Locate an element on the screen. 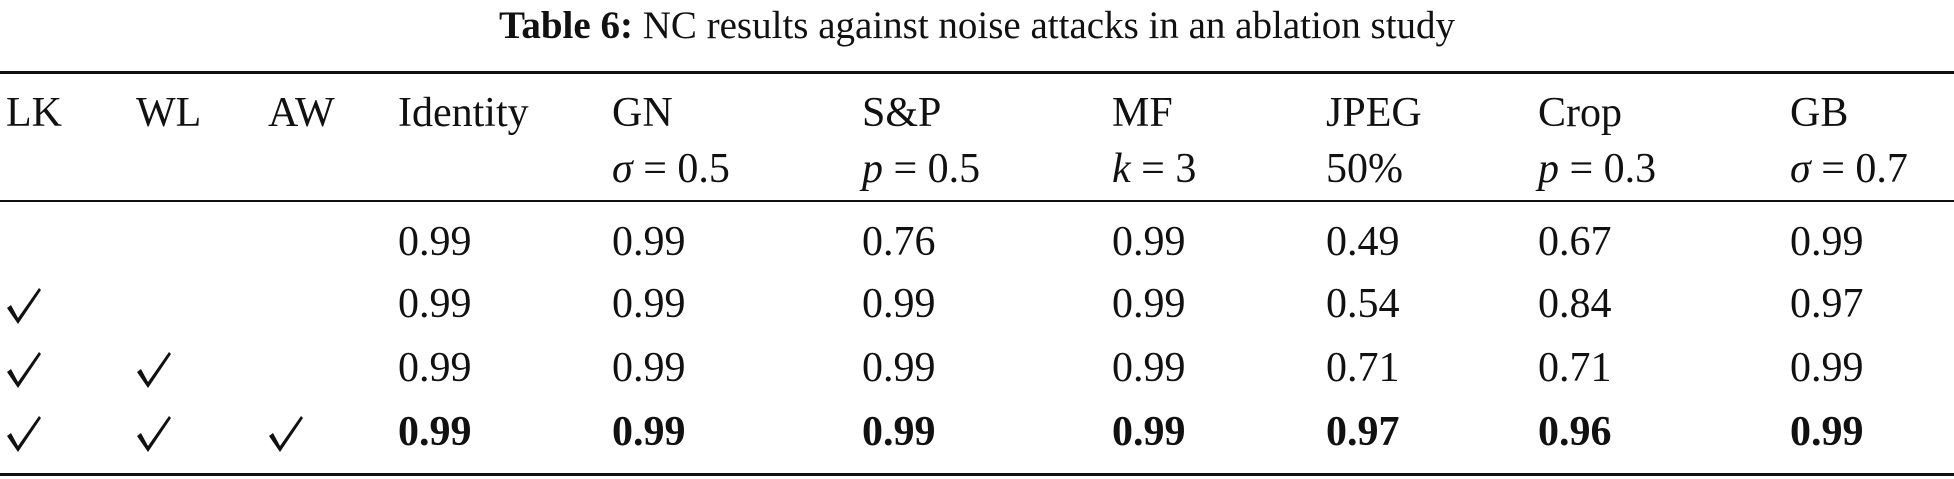 The width and height of the screenshot is (1954, 479). param-value: = 0.3 is located at coordinates (1608, 169).